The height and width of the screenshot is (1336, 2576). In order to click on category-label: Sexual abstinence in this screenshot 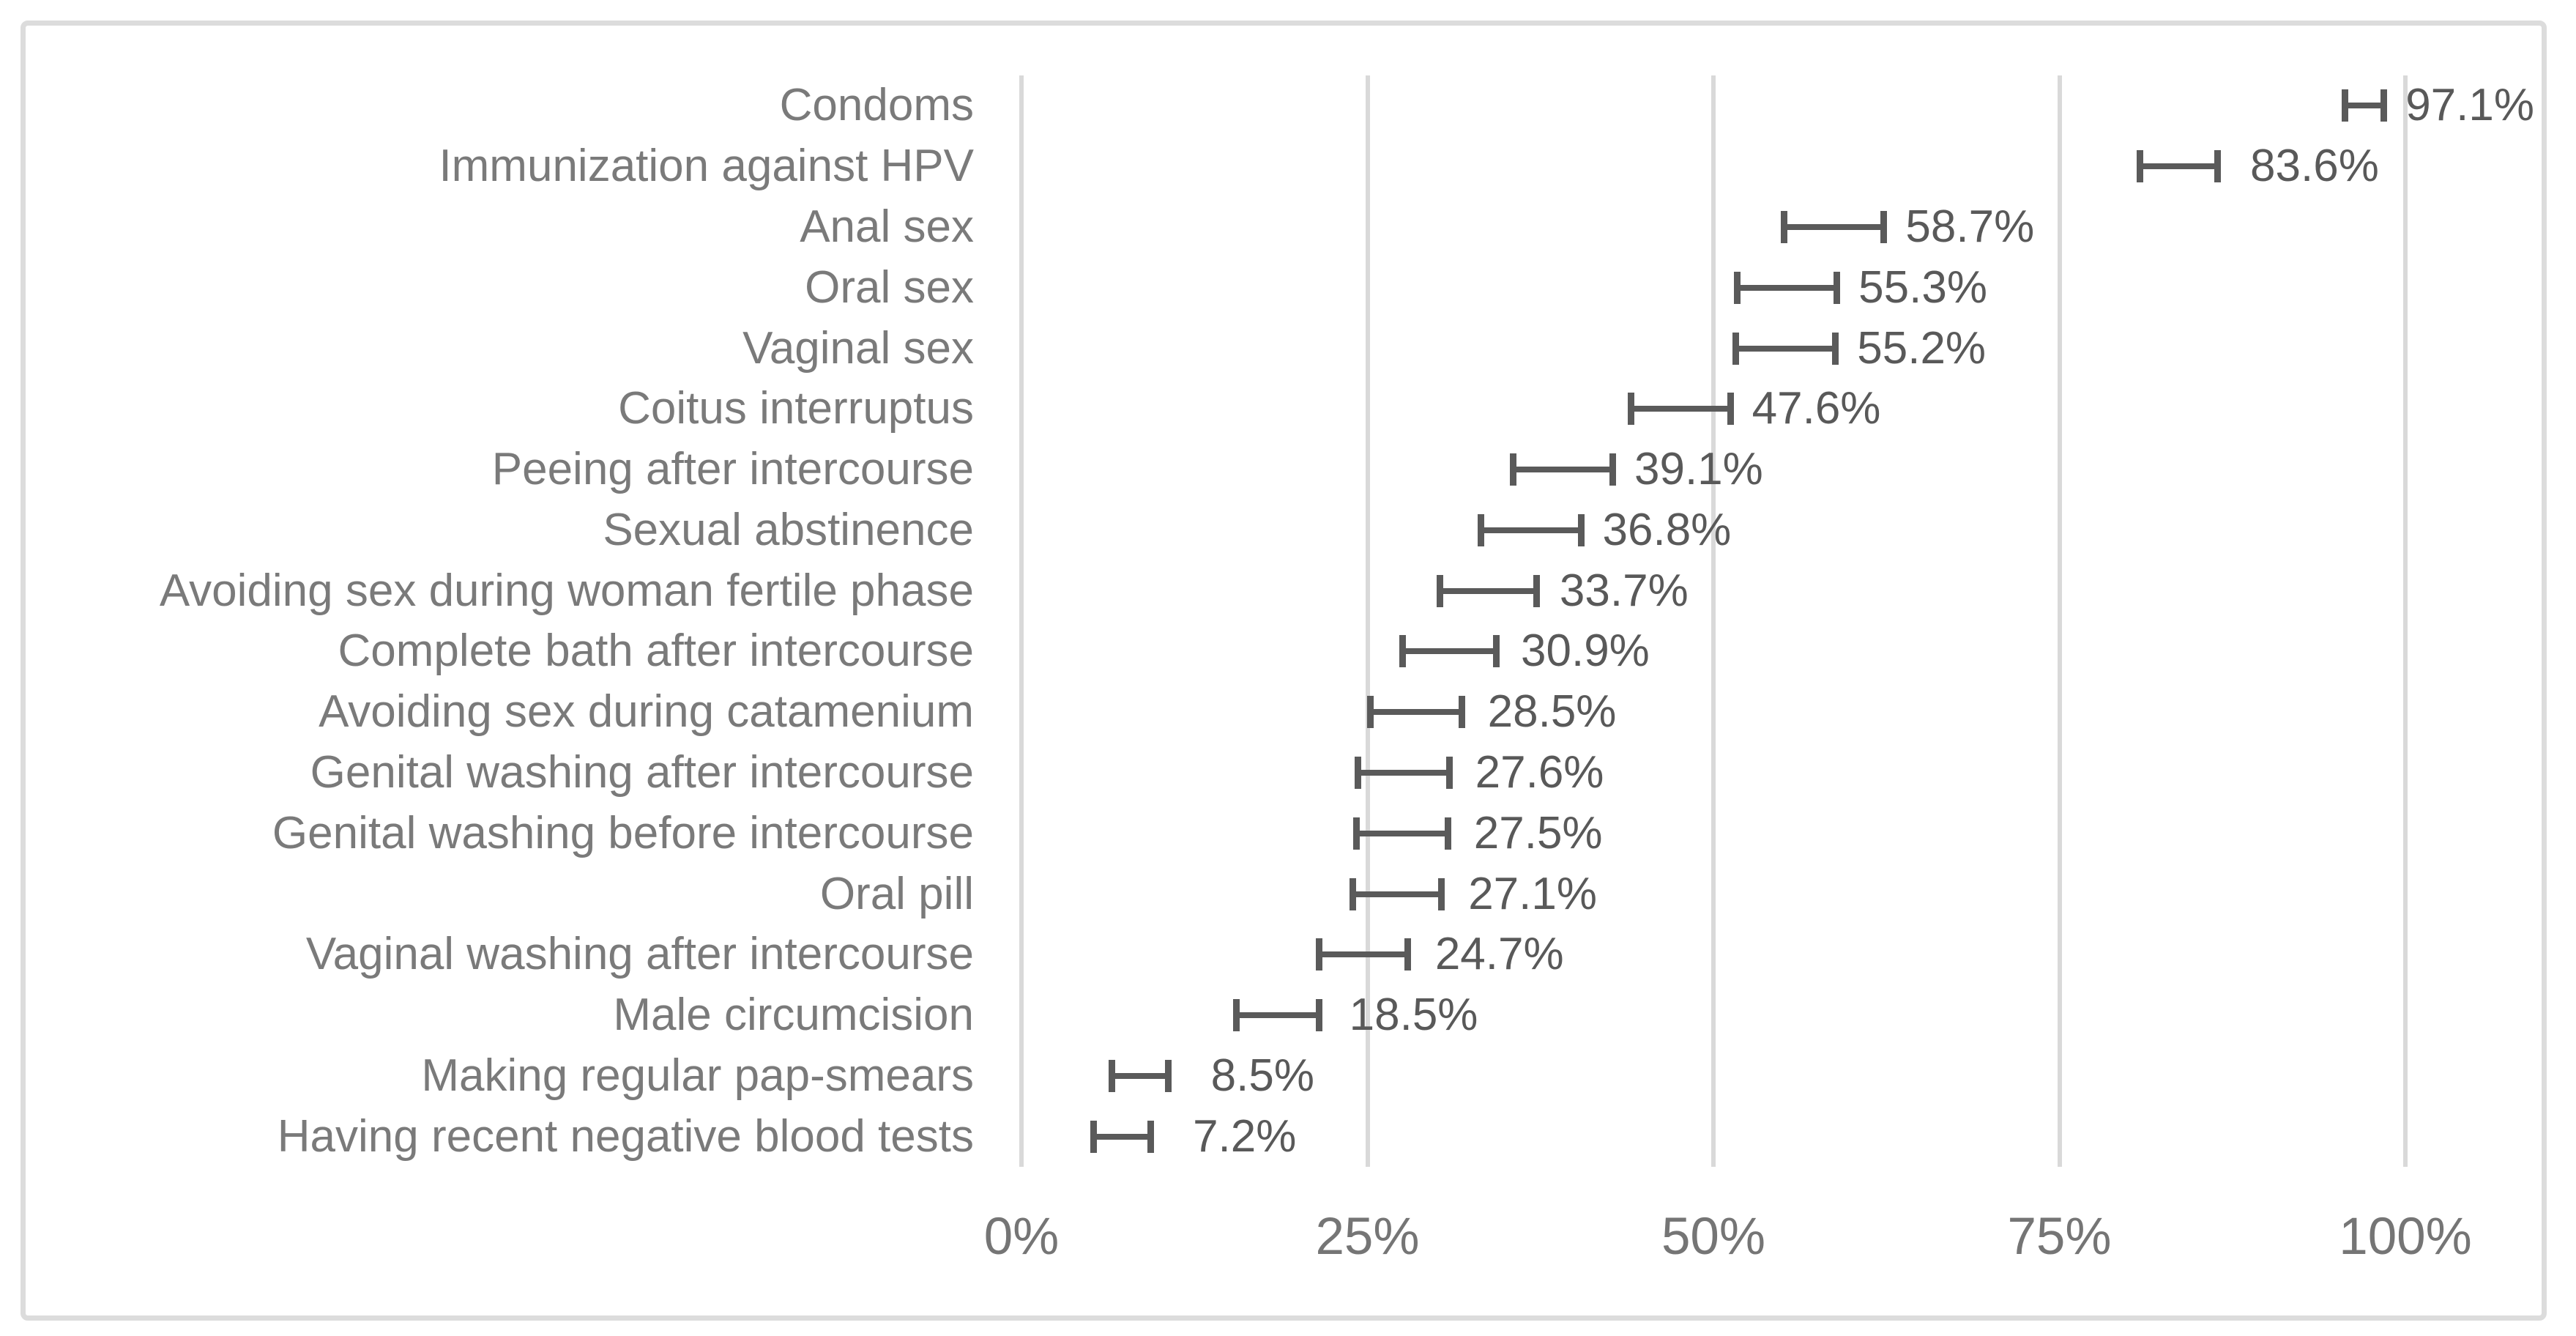, I will do `click(788, 529)`.